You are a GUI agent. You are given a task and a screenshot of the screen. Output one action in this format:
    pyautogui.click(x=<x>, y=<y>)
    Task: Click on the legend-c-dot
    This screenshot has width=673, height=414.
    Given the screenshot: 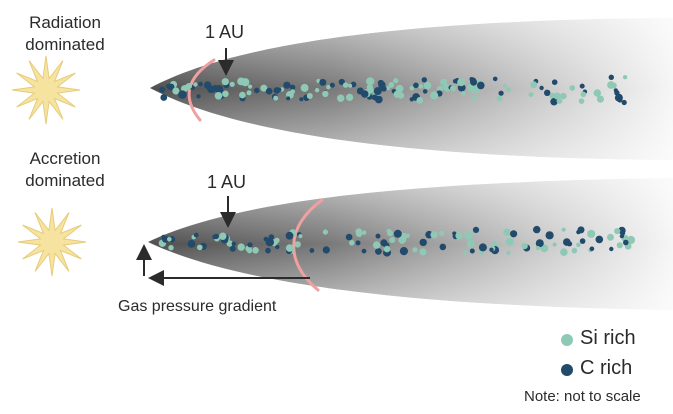 What is the action you would take?
    pyautogui.click(x=567, y=370)
    